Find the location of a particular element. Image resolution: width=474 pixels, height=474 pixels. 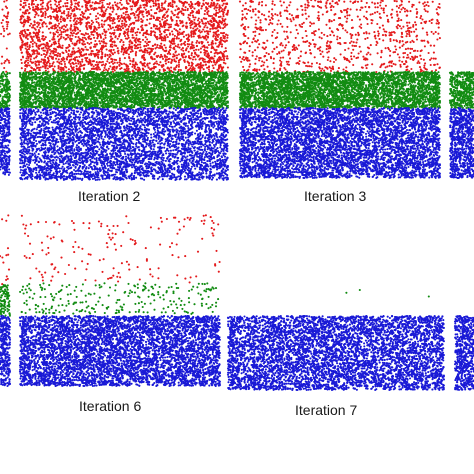

panel-left-edge-top-middle-band is located at coordinates (5, 90).